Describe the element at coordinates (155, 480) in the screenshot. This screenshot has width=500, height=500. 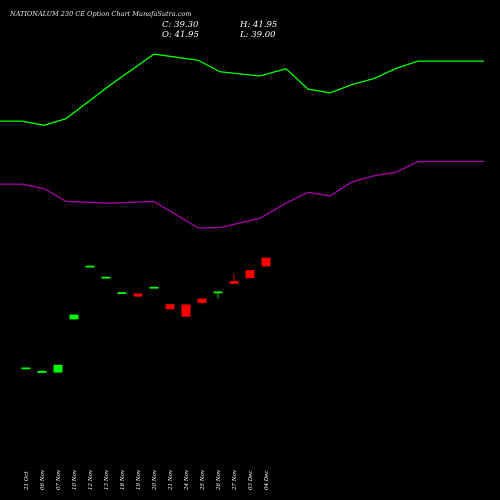
I see `x-tick-label: 20 Nov` at that location.